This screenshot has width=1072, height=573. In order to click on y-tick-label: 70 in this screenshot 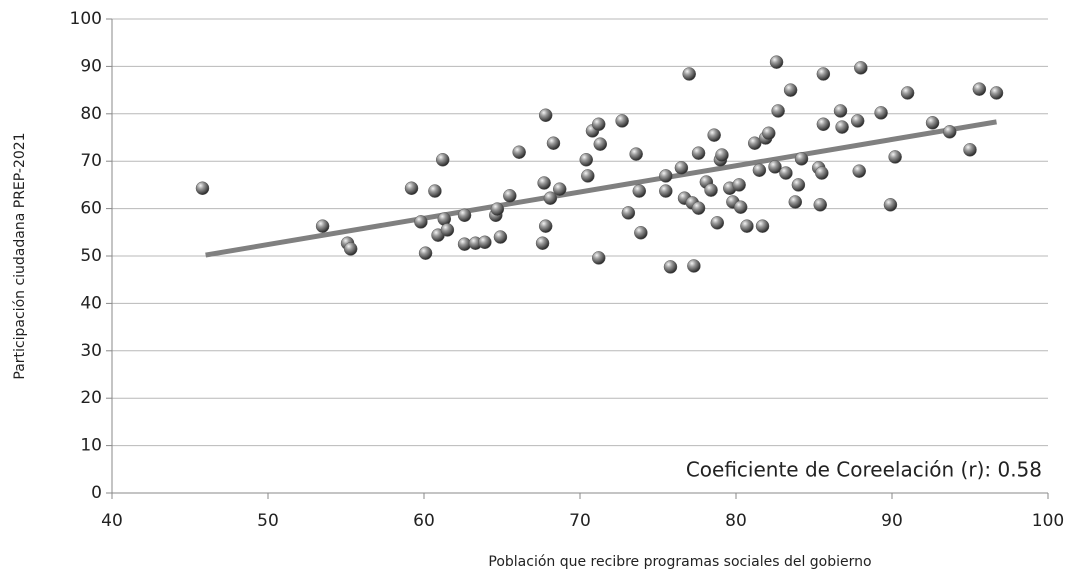, I will do `click(91, 161)`.